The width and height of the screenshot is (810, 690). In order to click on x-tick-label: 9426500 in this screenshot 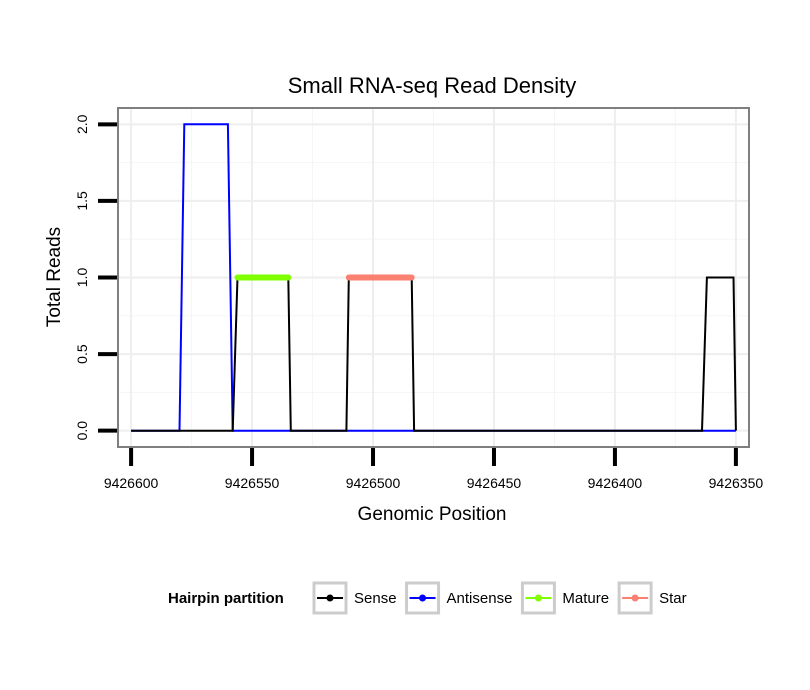, I will do `click(373, 483)`.